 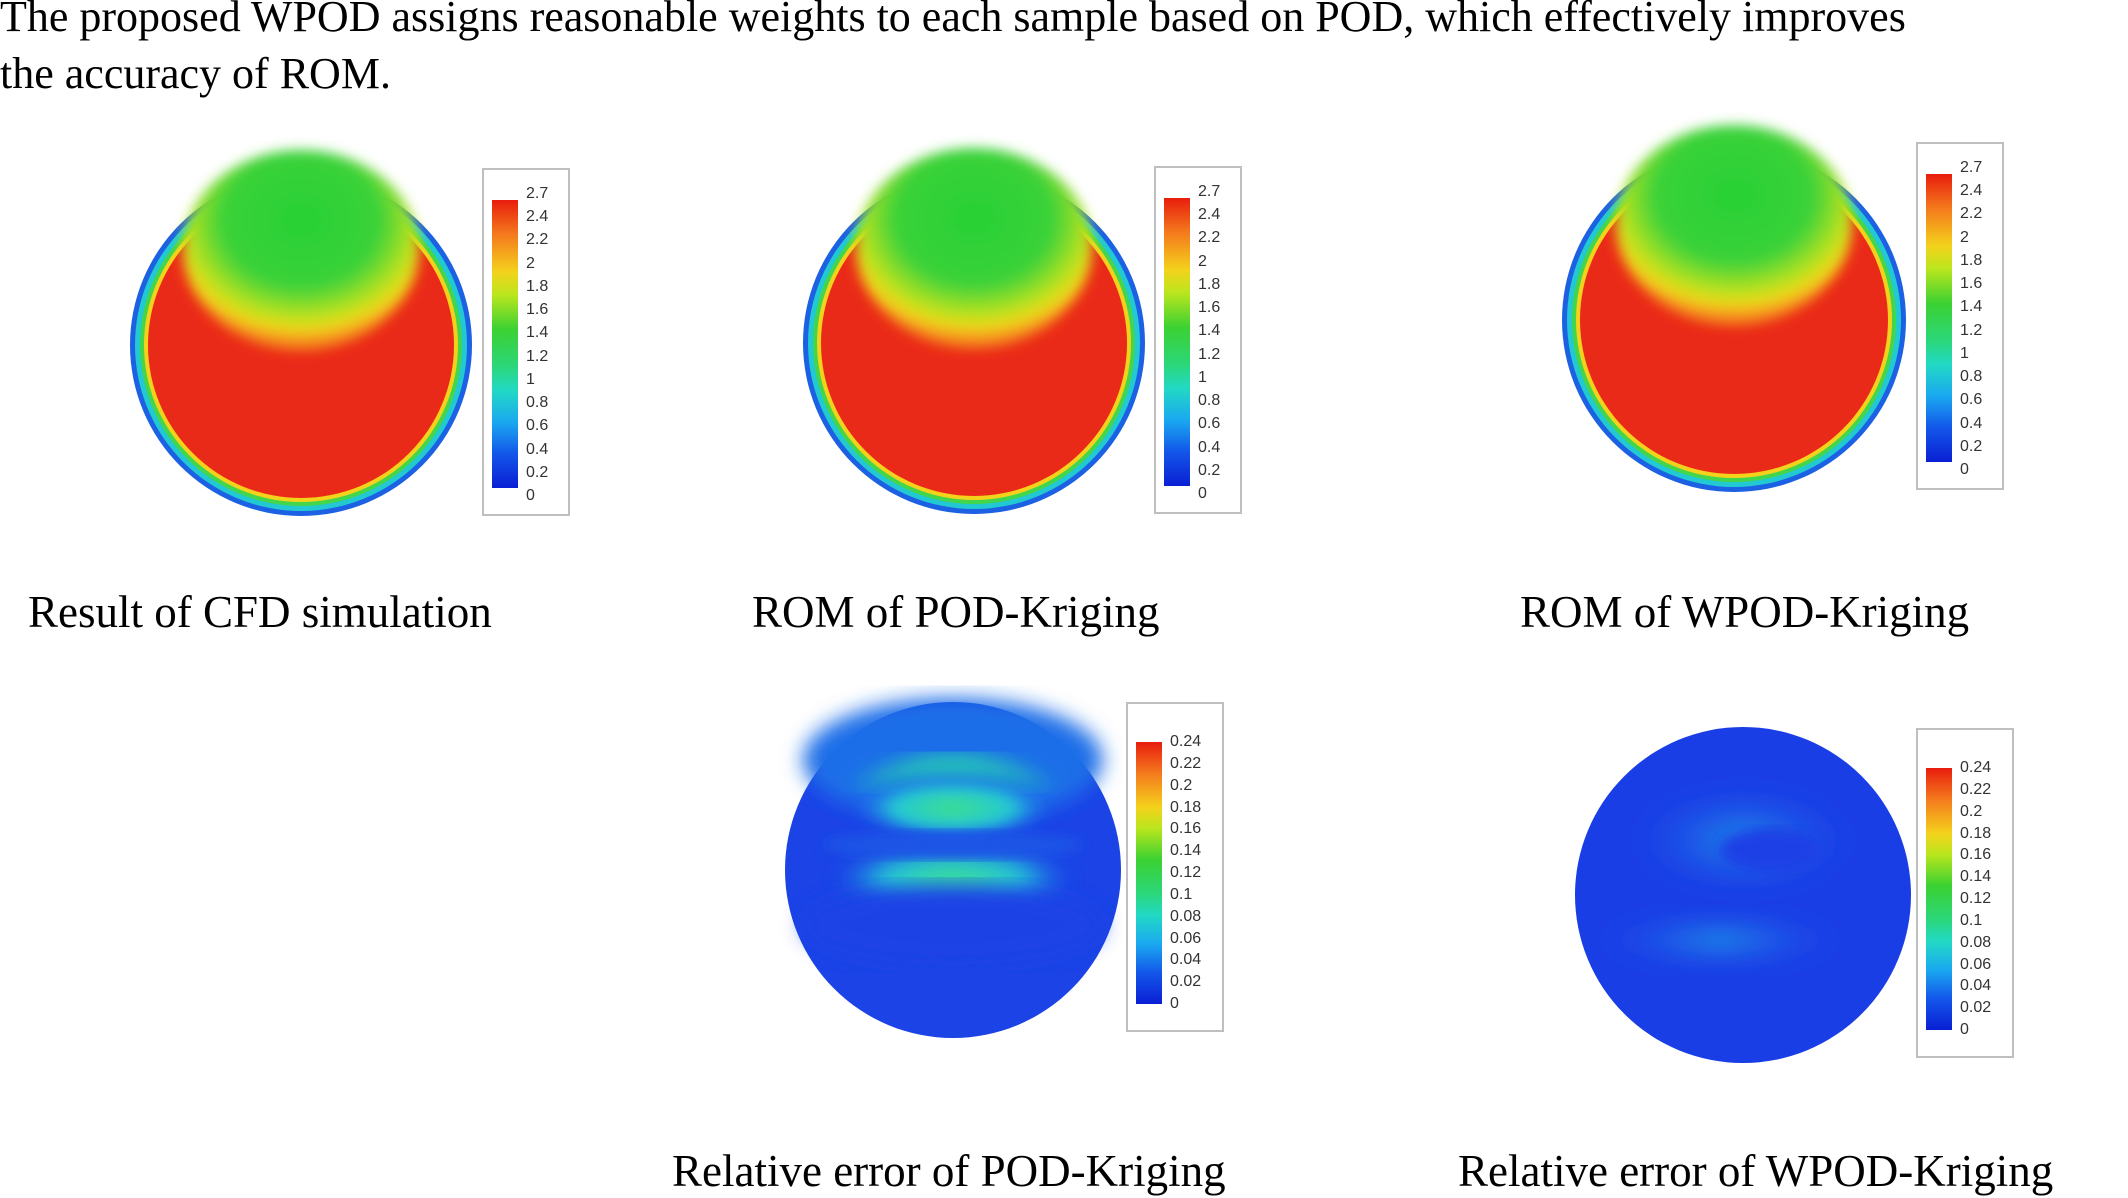 I want to click on caption-pod: ROM of POD-Kriging, so click(x=956, y=612).